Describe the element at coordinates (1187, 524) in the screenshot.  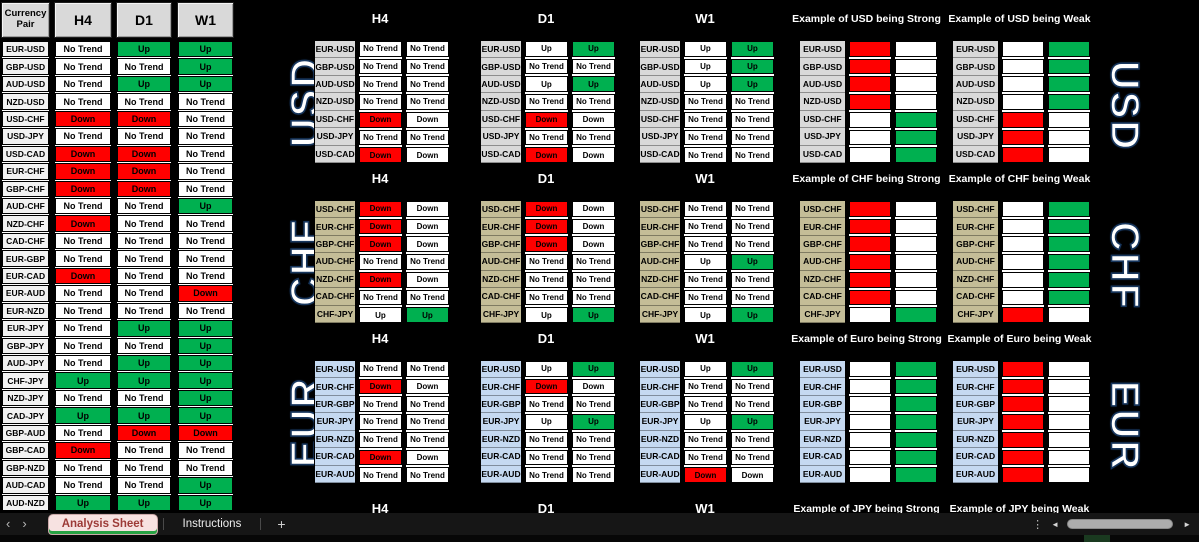
I see `scroll-right-icon: ►` at that location.